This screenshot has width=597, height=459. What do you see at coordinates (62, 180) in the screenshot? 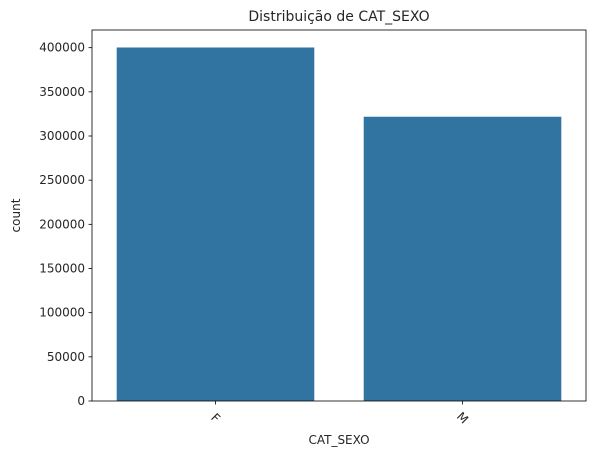
I see `y-tick-label: 250000` at bounding box center [62, 180].